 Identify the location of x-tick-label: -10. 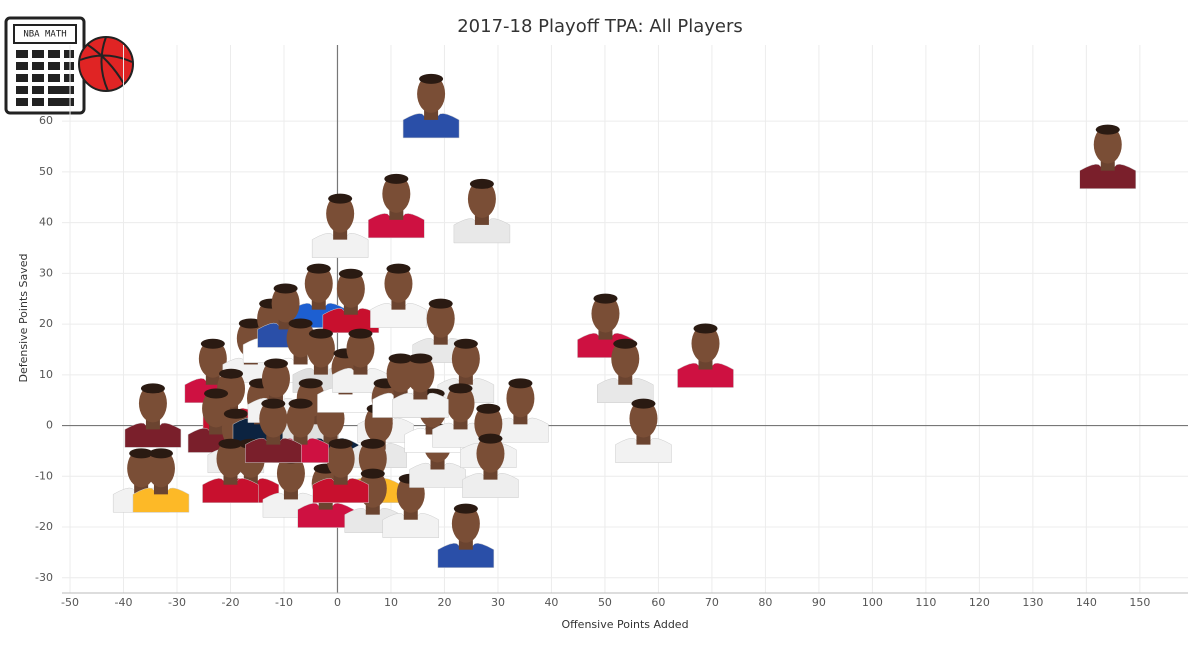
(284, 602).